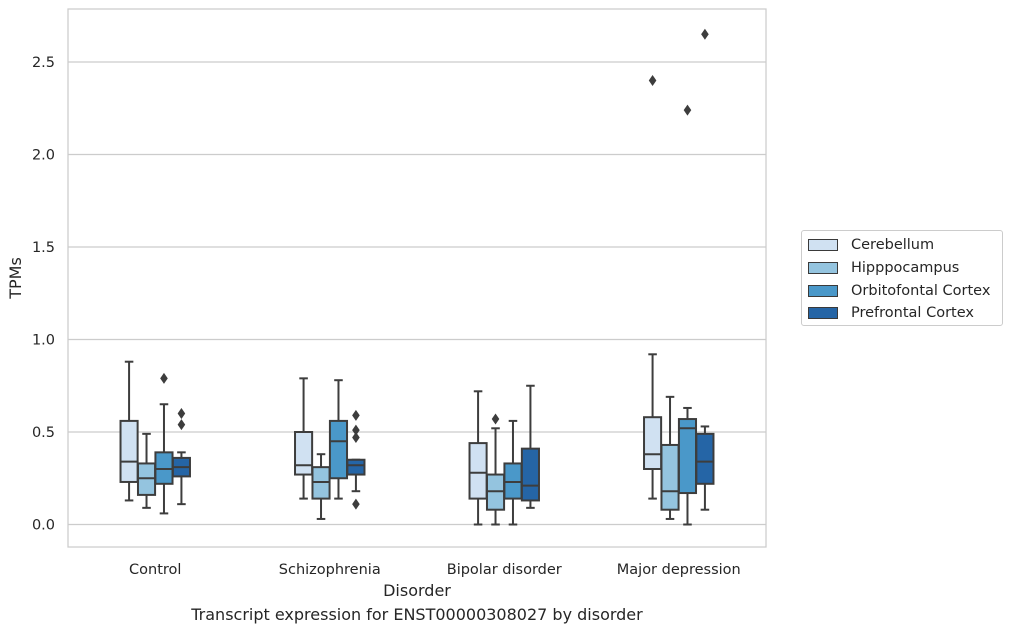  What do you see at coordinates (43, 341) in the screenshot?
I see `y-tick-label: 1.0` at bounding box center [43, 341].